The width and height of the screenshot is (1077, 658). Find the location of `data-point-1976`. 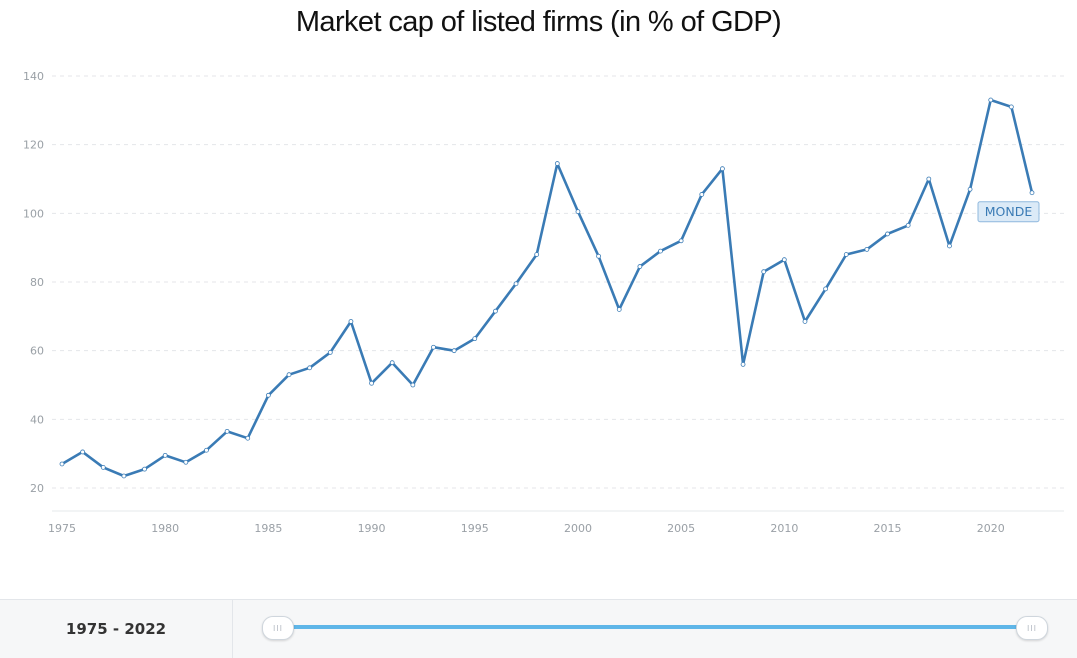

data-point-1976 is located at coordinates (83, 452).